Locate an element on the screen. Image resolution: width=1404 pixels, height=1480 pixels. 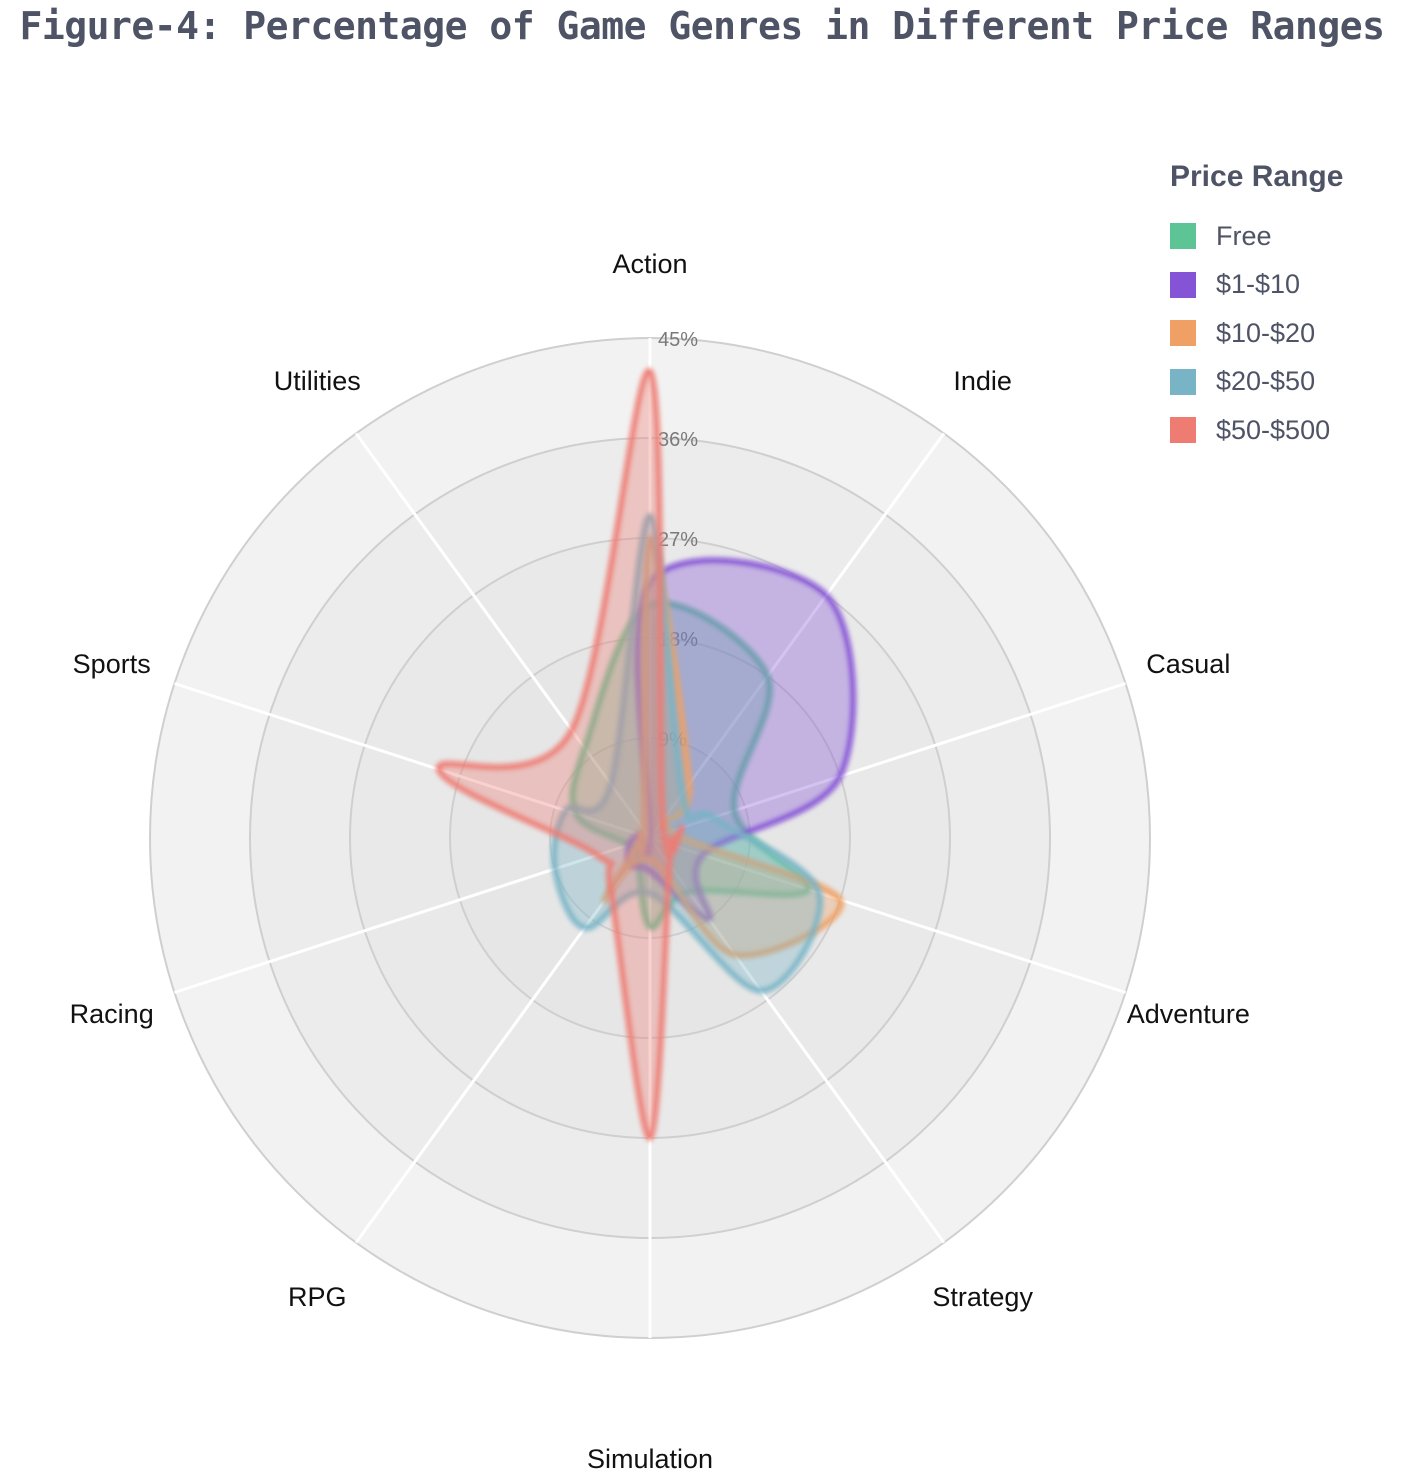
legend-label-free: Free is located at coordinates (1244, 235).